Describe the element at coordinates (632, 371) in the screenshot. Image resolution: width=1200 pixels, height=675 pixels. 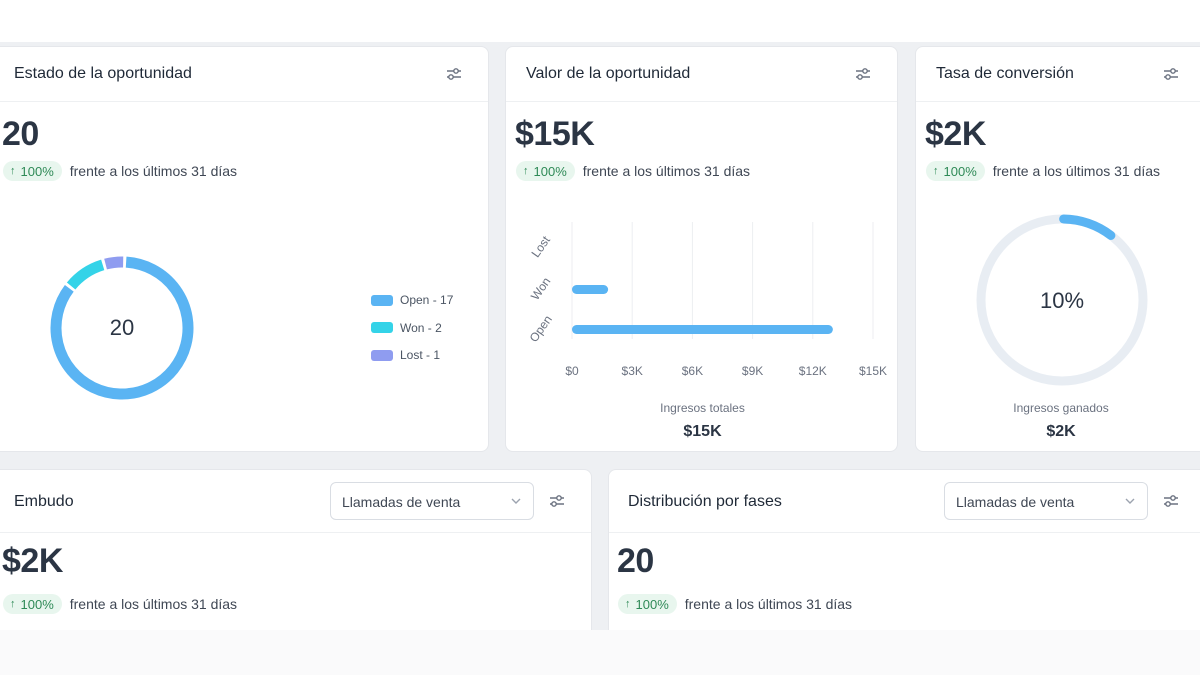
I see `x-tick-label: $3K` at that location.